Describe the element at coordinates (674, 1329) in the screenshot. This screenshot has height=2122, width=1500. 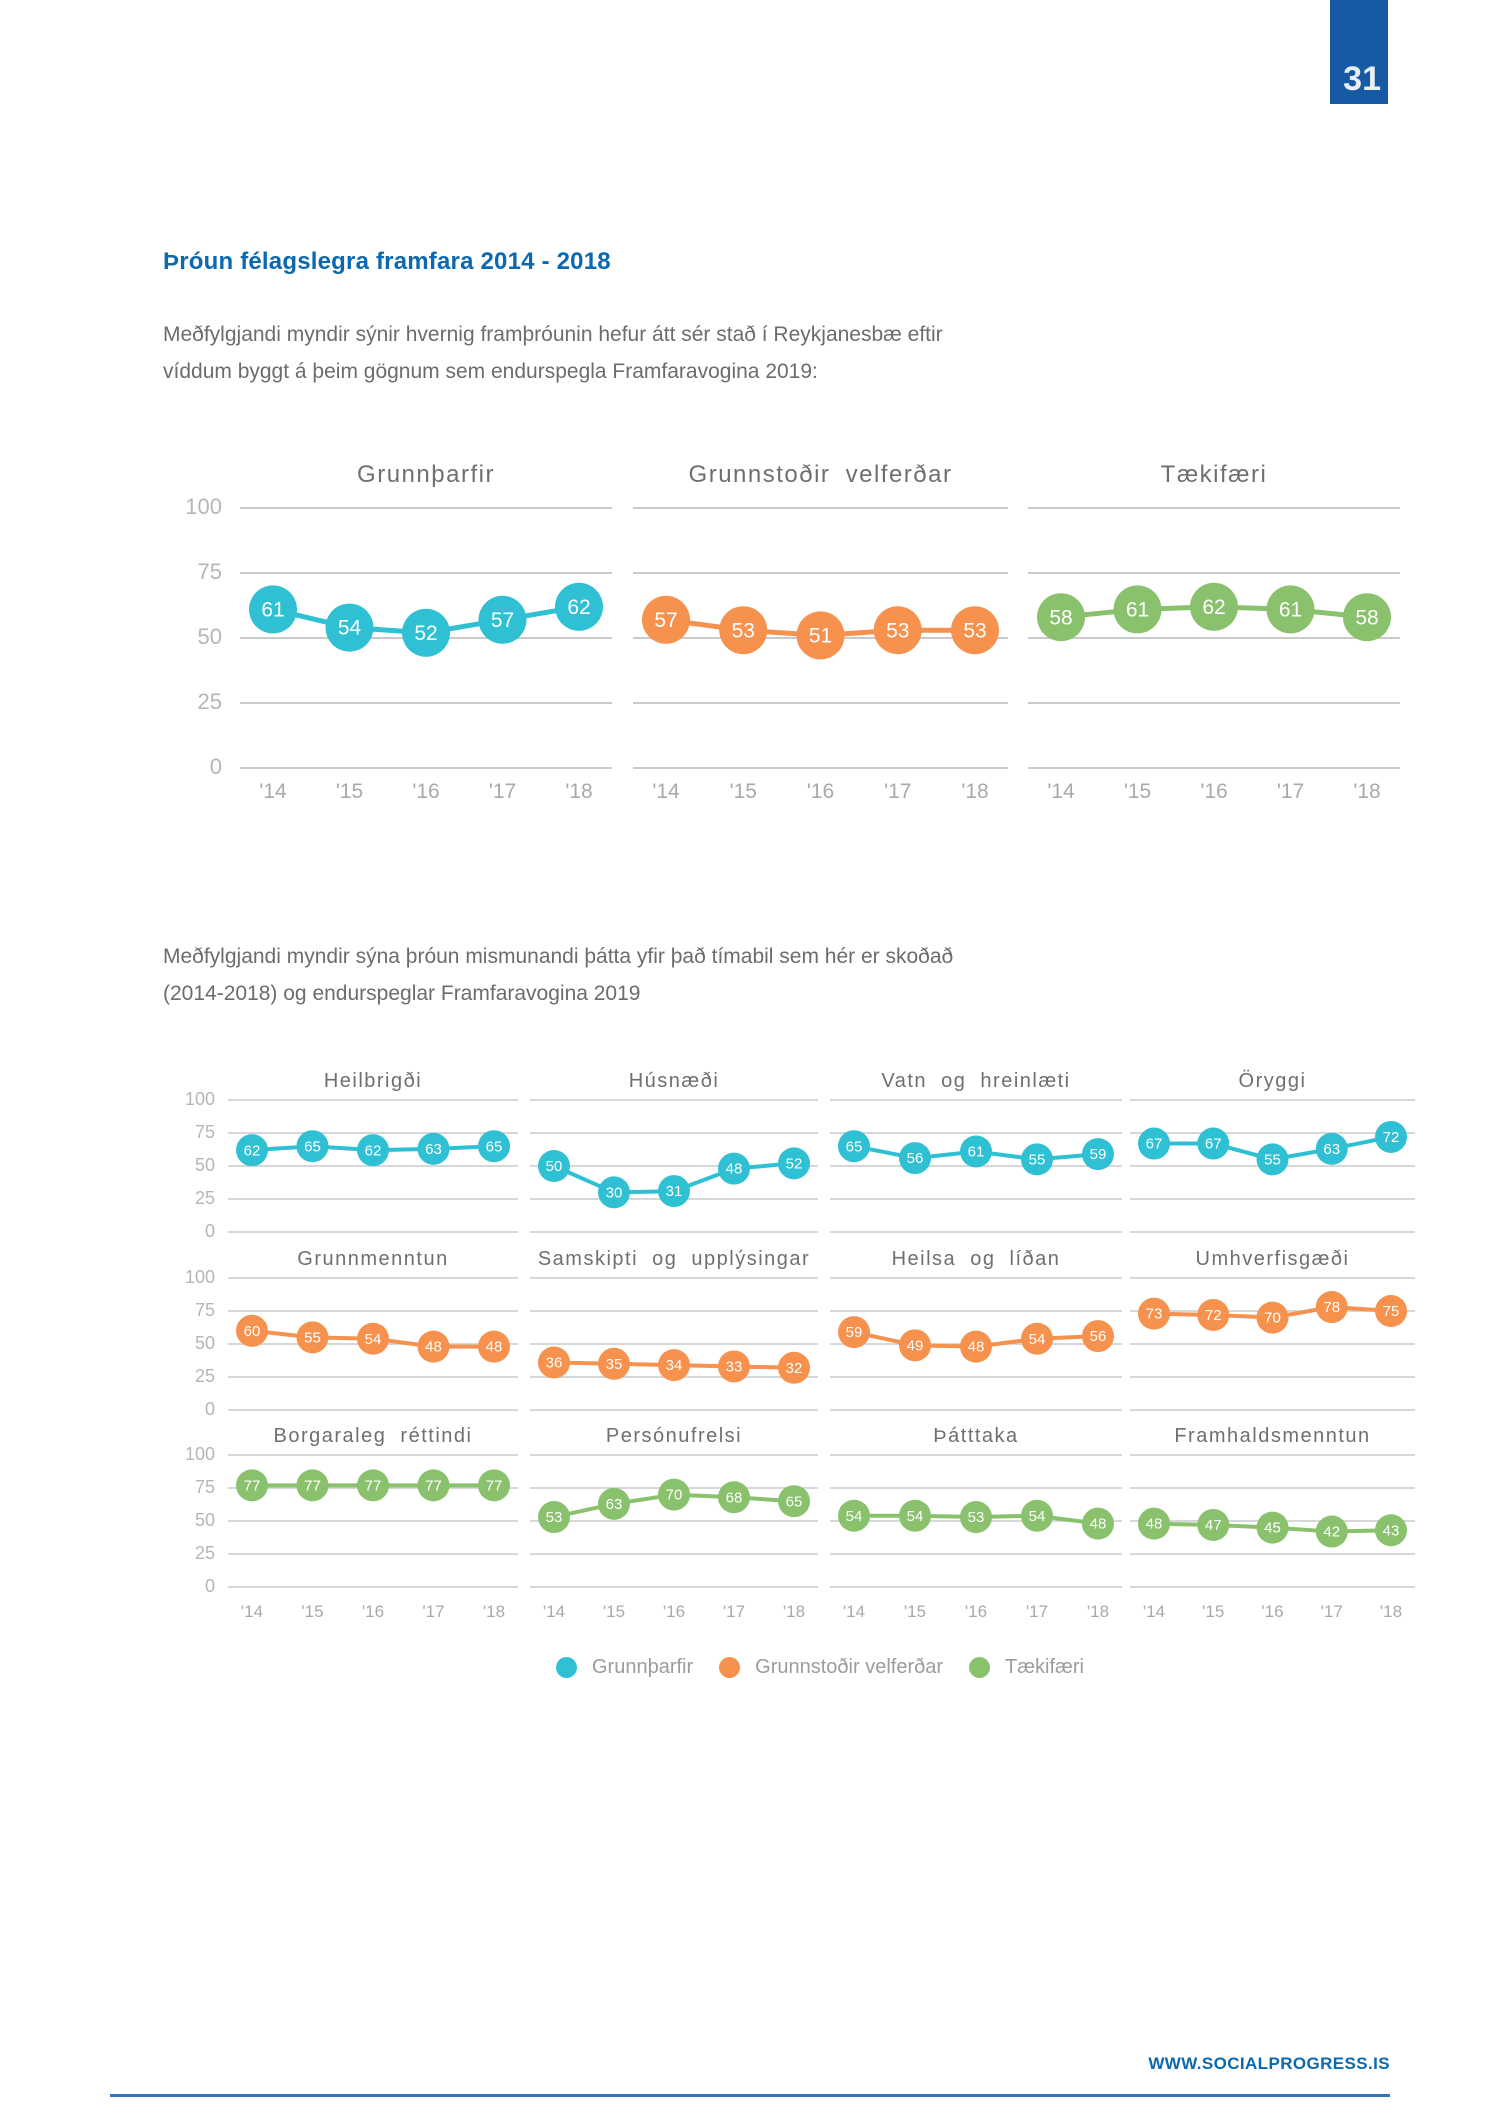
I see `chart-samskipti-og-upplysingar: Samskipti og upplýsingar 36 35 34 33 32` at that location.